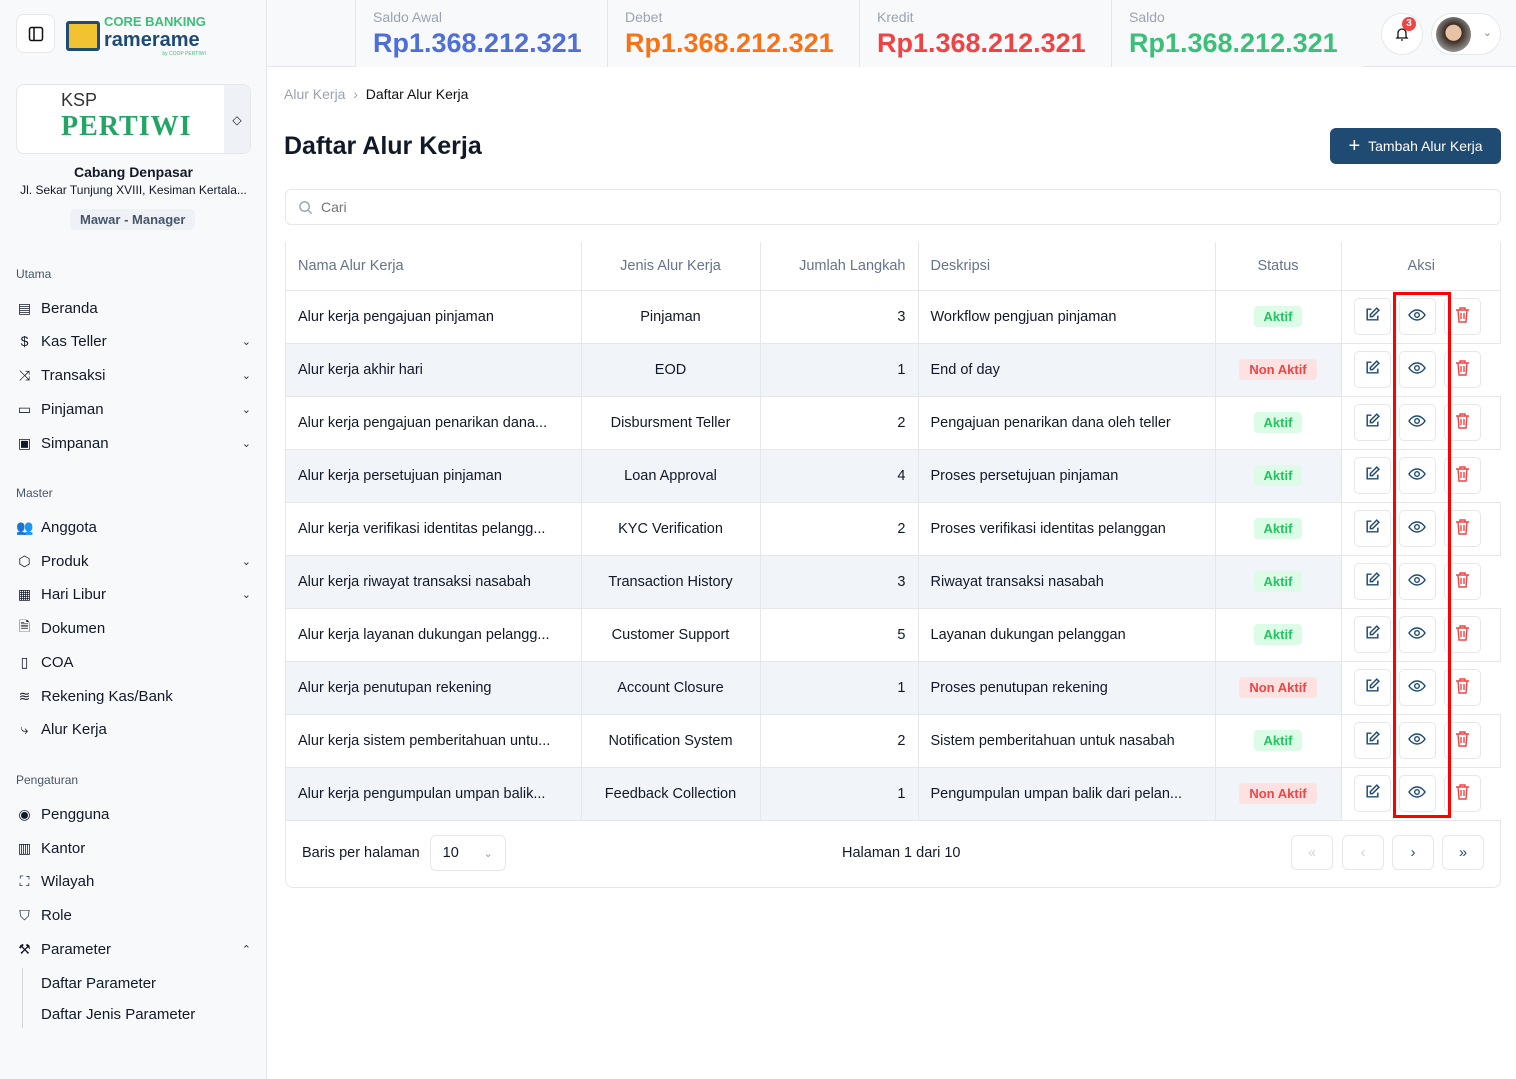 The image size is (1516, 1079). What do you see at coordinates (895, 17) in the screenshot?
I see `stat-label: Kredit` at bounding box center [895, 17].